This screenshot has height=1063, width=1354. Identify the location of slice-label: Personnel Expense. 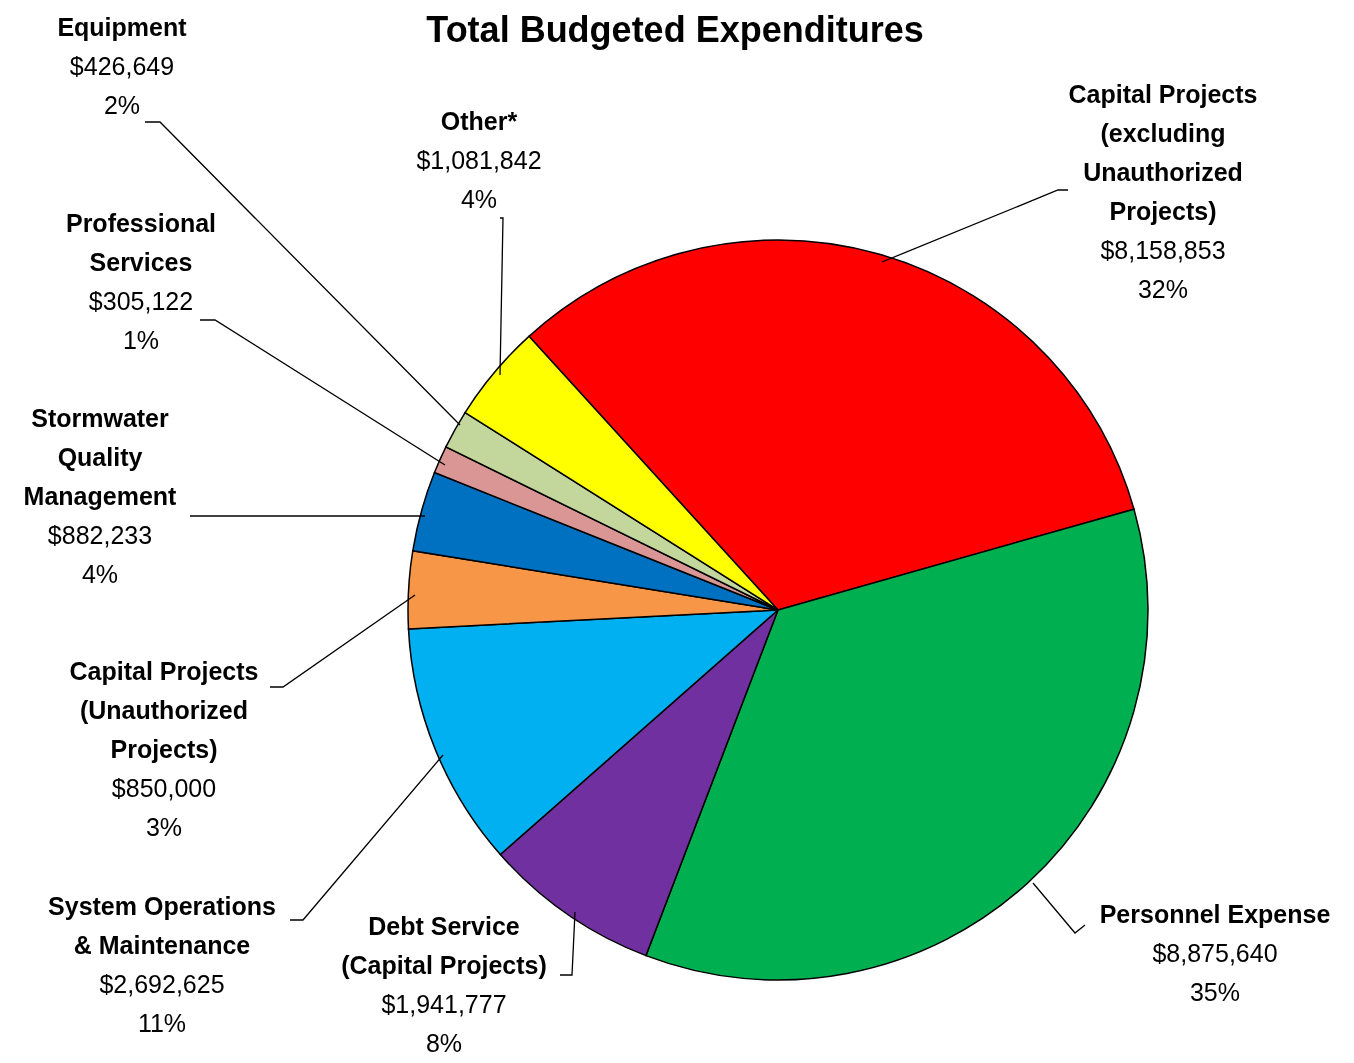
(1215, 914).